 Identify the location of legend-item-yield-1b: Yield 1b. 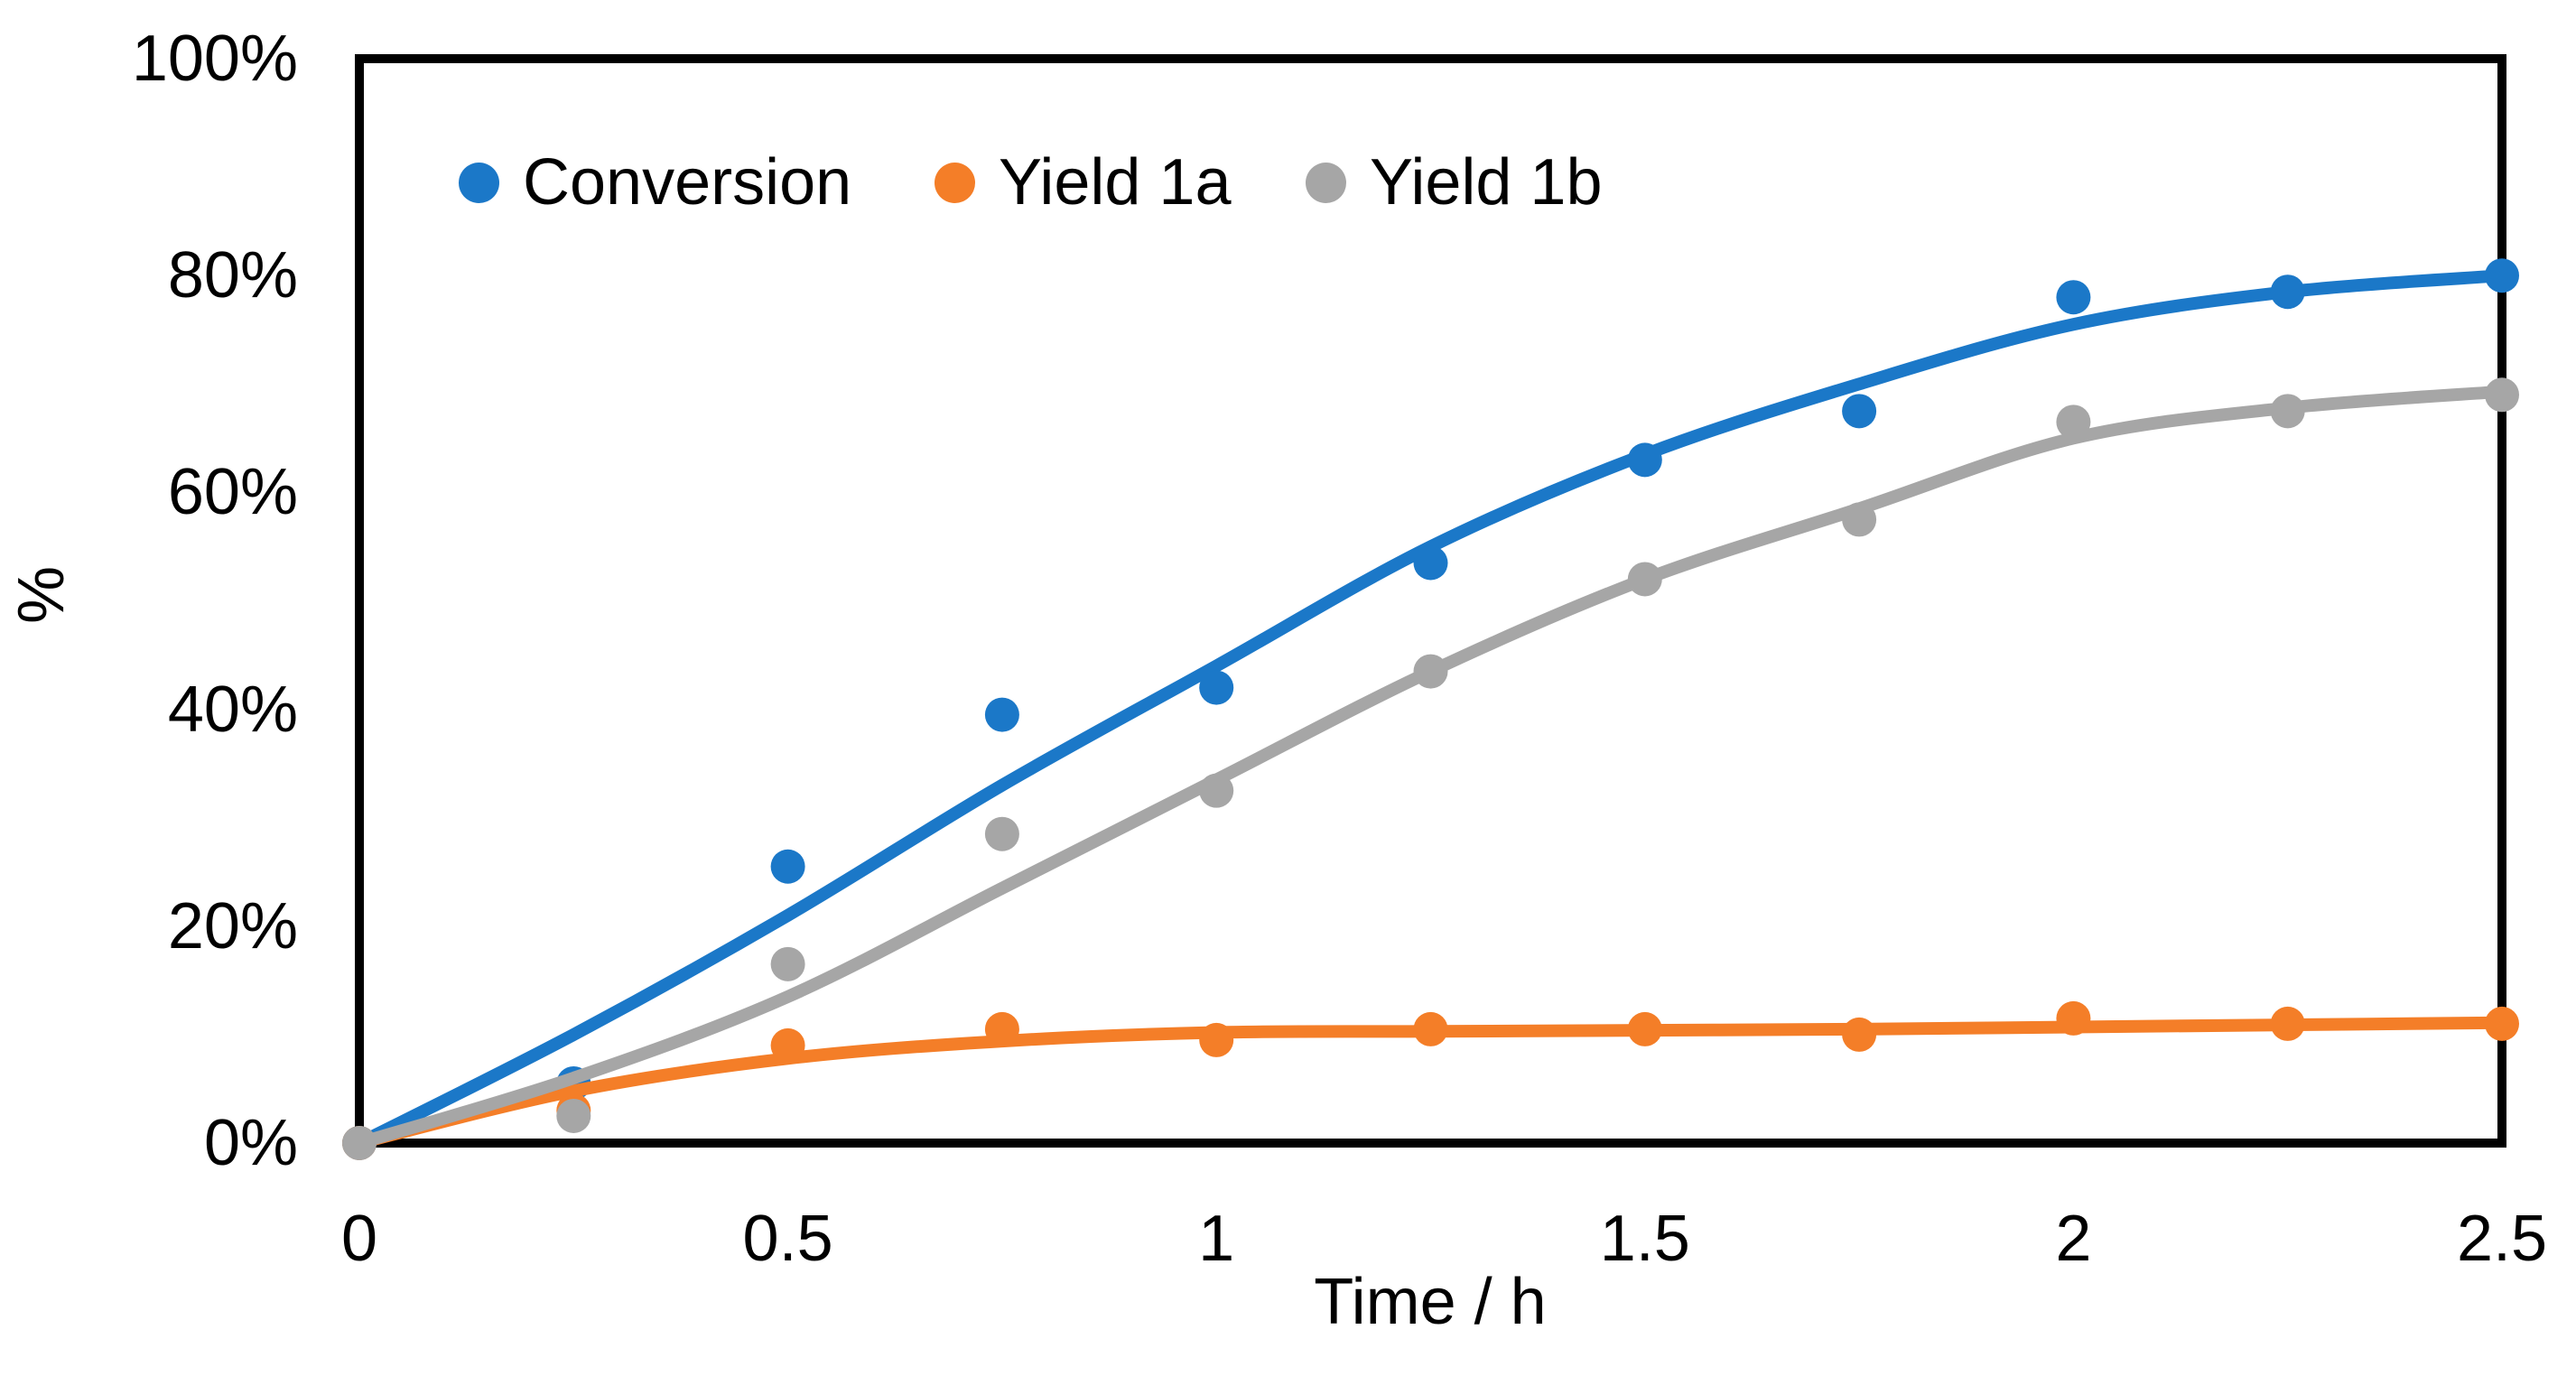
(1454, 182).